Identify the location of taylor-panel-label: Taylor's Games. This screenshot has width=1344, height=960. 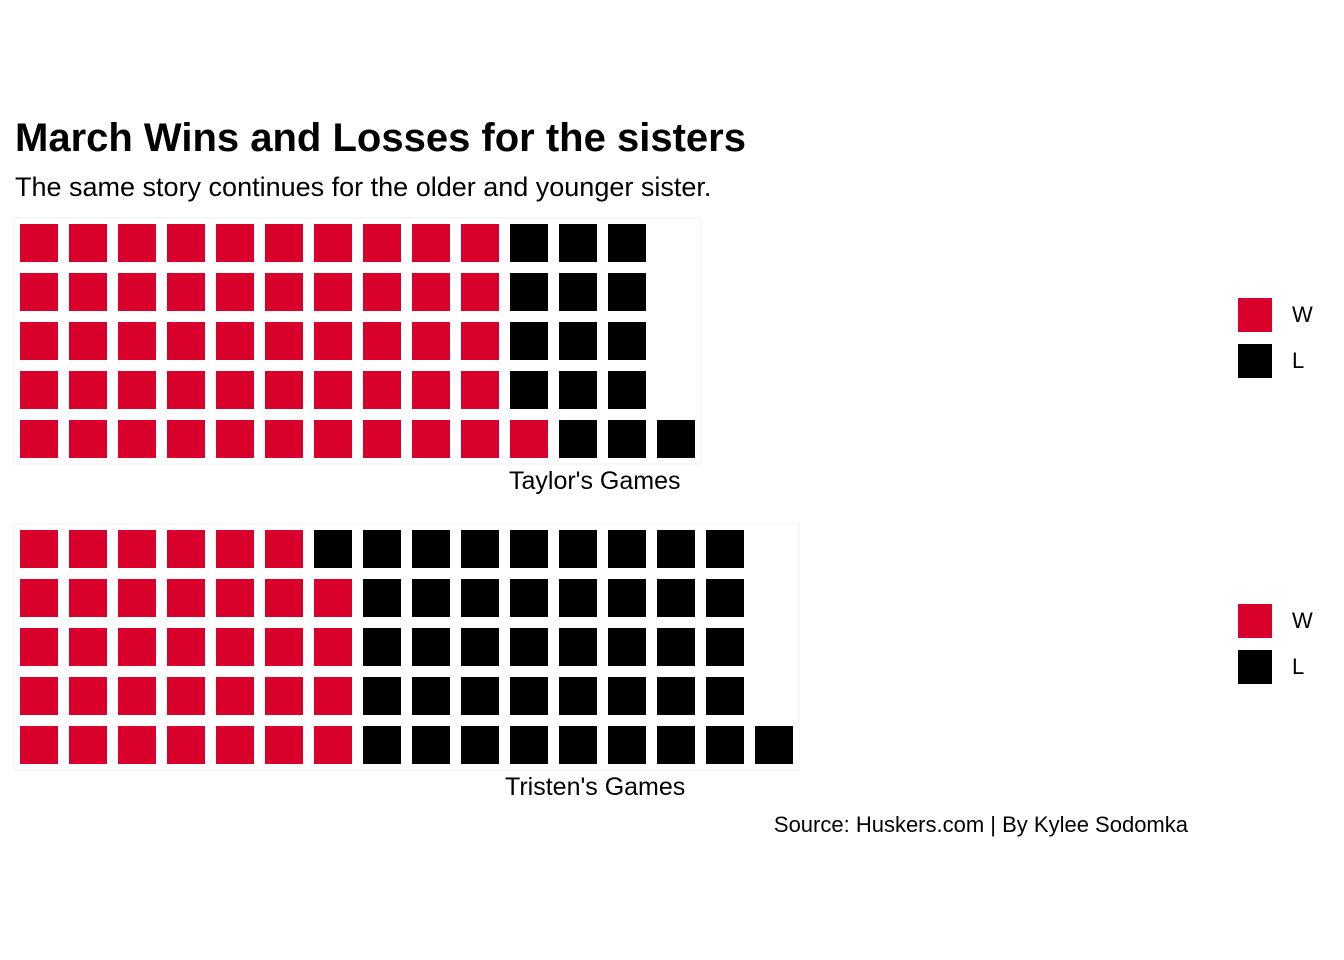
(595, 481).